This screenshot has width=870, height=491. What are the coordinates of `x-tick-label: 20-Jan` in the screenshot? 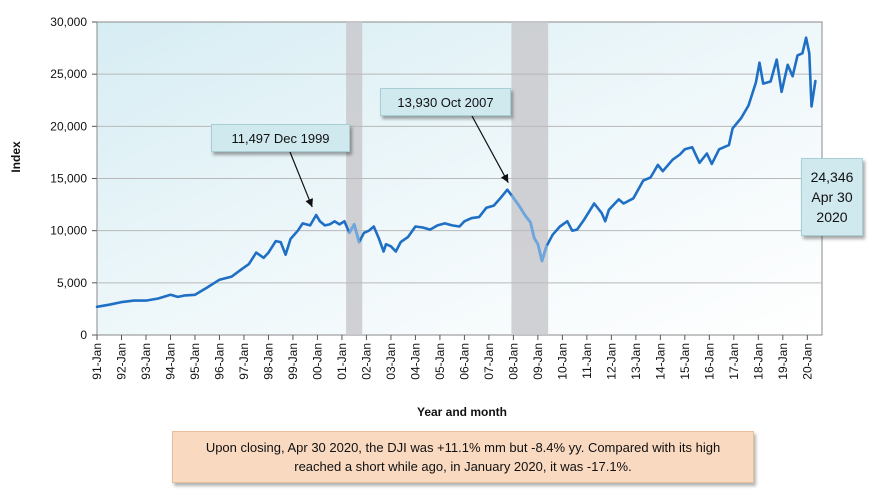 It's located at (807, 361).